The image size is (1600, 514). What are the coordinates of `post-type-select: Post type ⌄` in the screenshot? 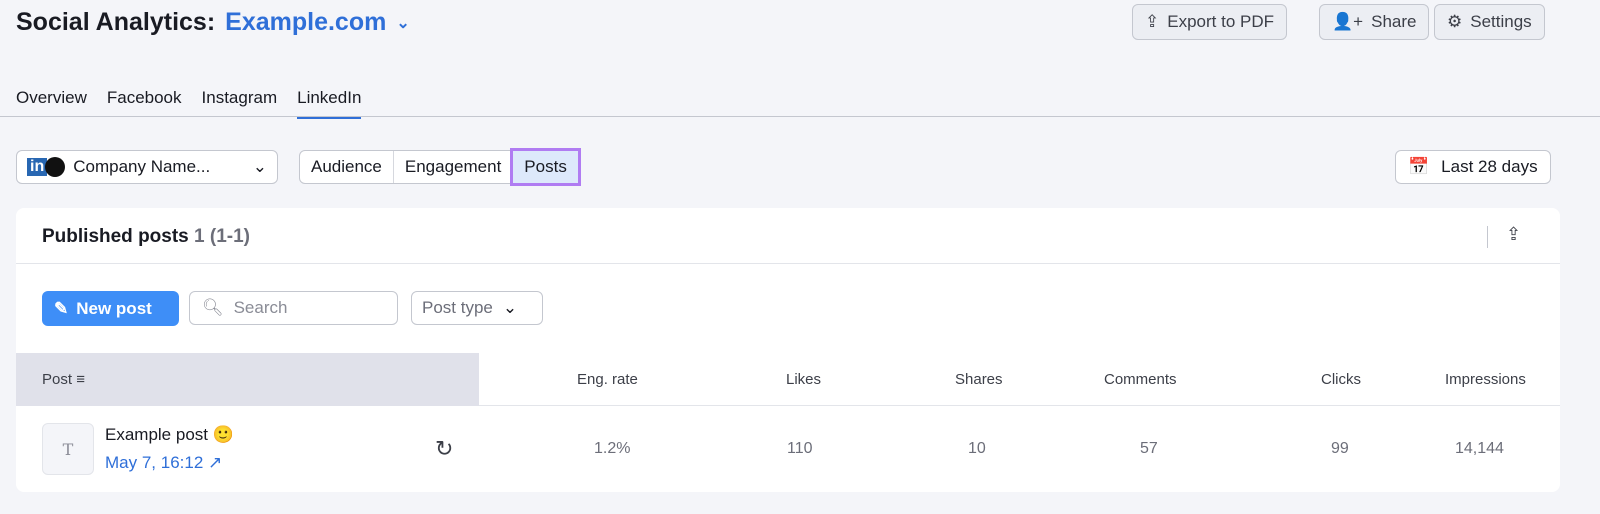 It's located at (477, 308).